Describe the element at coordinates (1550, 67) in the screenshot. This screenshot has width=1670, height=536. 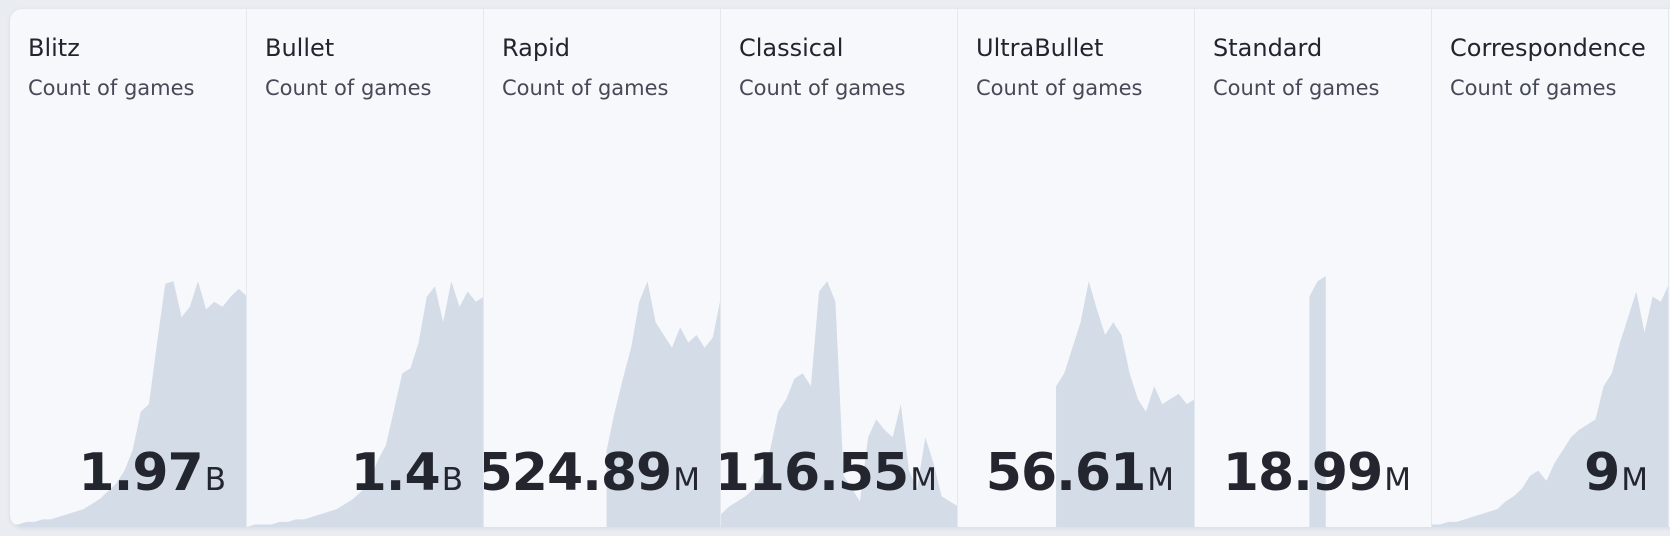
I see `card-title: Correspondence Count of games` at that location.